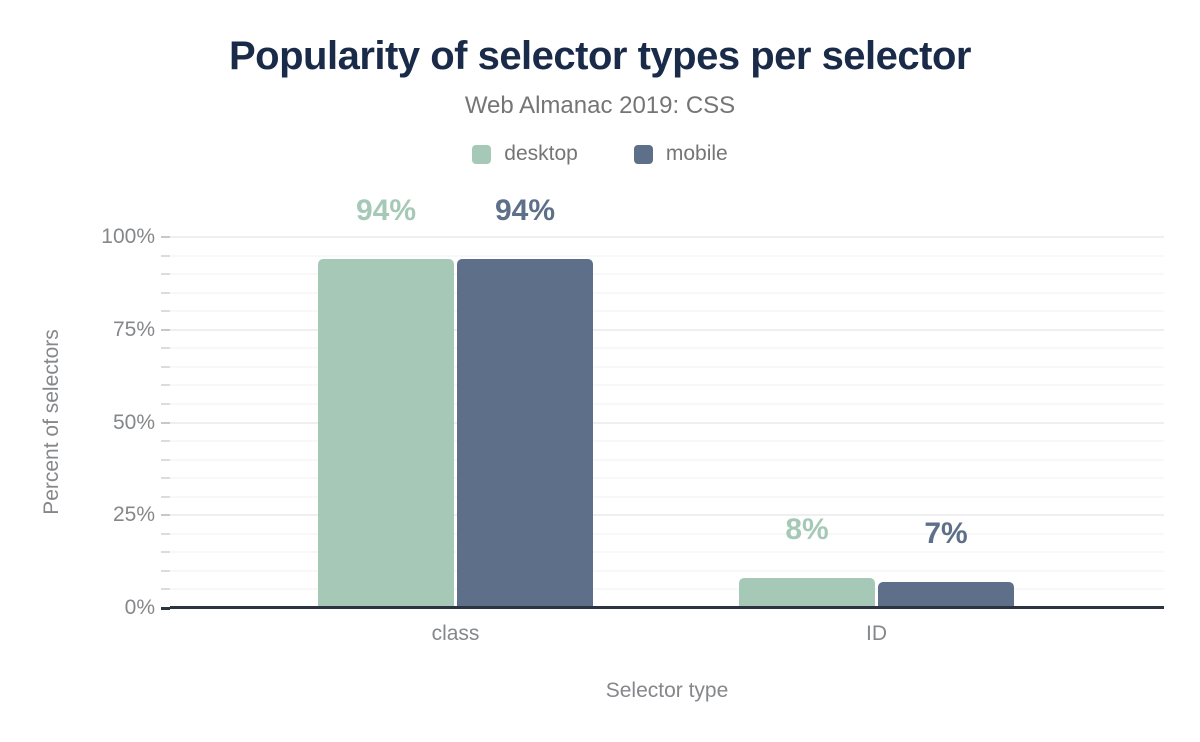 The height and width of the screenshot is (742, 1200). What do you see at coordinates (128, 236) in the screenshot?
I see `y-tick-label-100%: 100%` at bounding box center [128, 236].